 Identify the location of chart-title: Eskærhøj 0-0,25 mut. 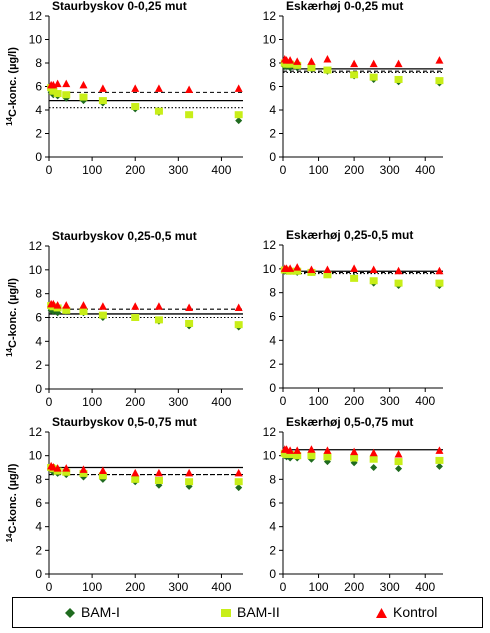
(344, 6).